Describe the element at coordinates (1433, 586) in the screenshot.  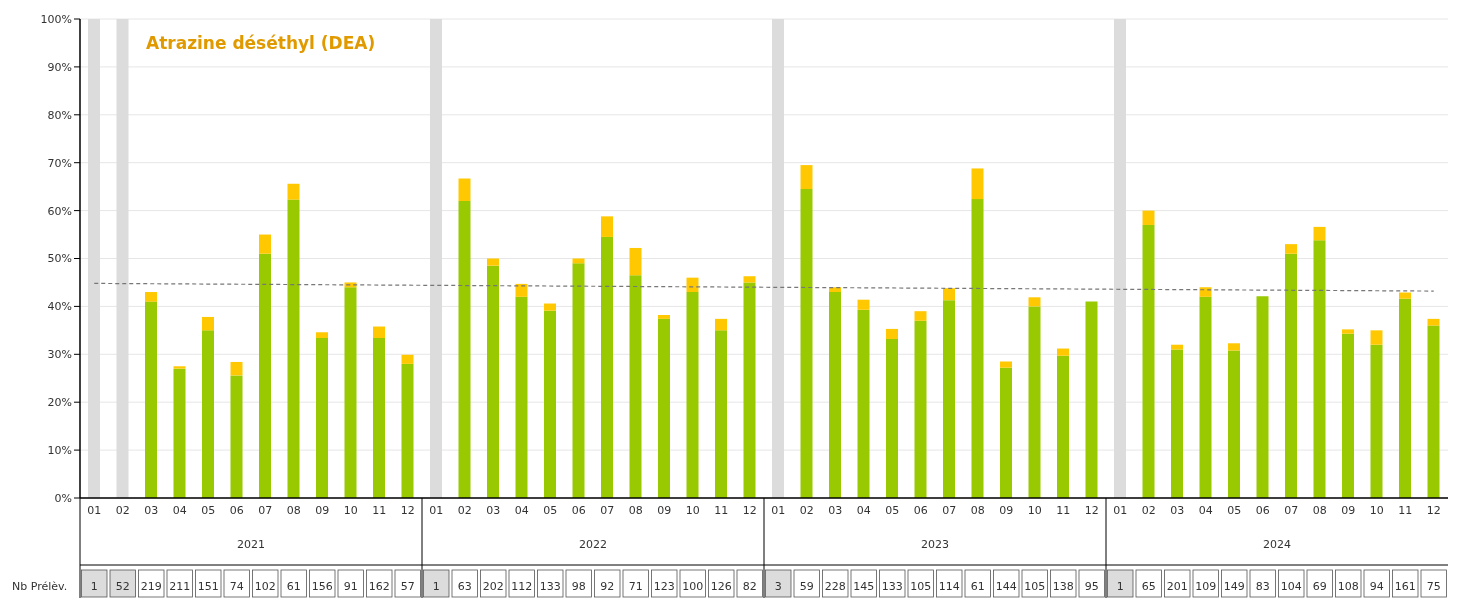
I see `text: 75` at that location.